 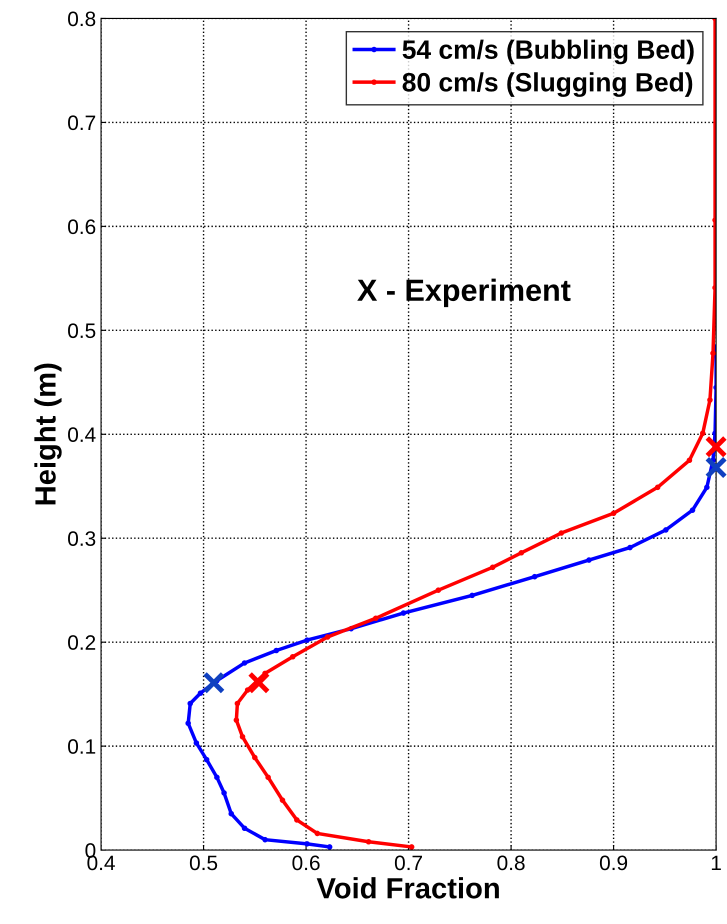 What do you see at coordinates (101, 862) in the screenshot?
I see `x-tick-label: 0.4` at bounding box center [101, 862].